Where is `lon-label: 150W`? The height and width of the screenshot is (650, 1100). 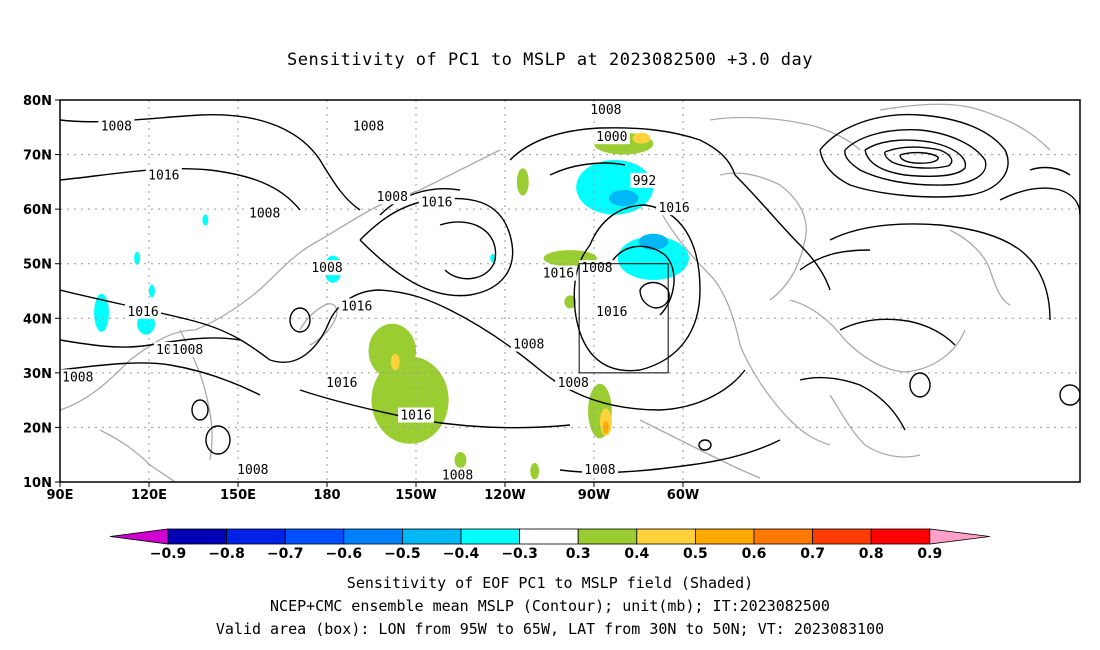 lon-label: 150W is located at coordinates (415, 495).